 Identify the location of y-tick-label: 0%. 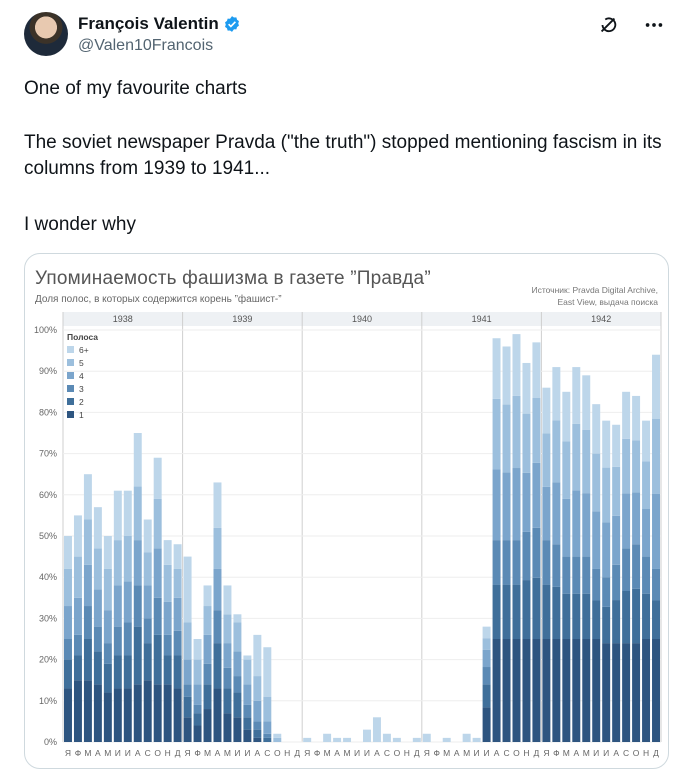
(50, 742).